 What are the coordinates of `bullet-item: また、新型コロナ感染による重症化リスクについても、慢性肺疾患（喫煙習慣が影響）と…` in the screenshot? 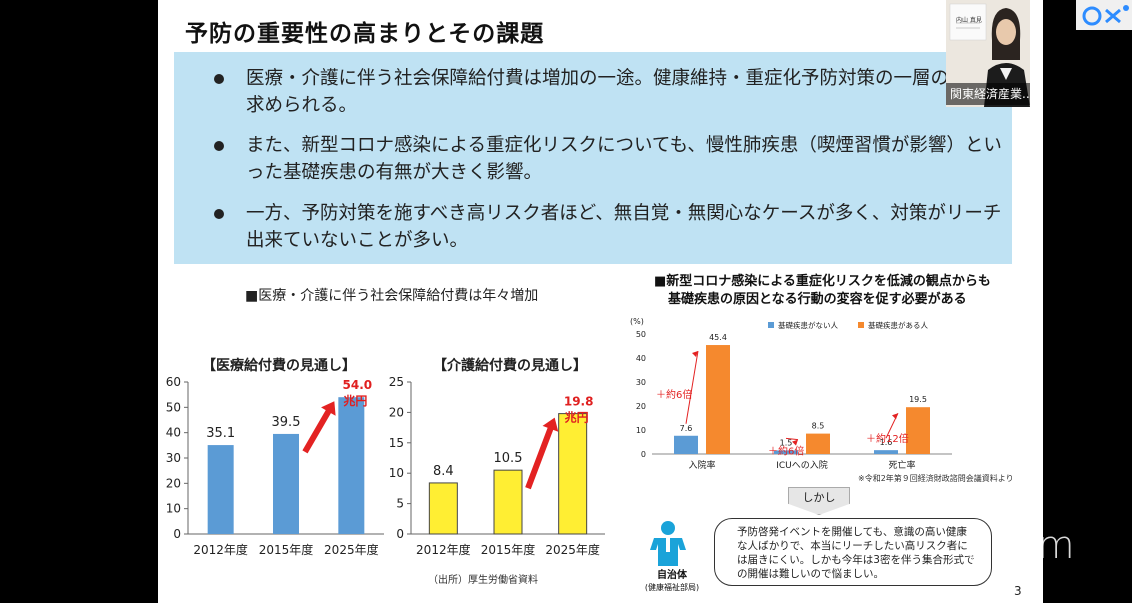 It's located at (615, 159).